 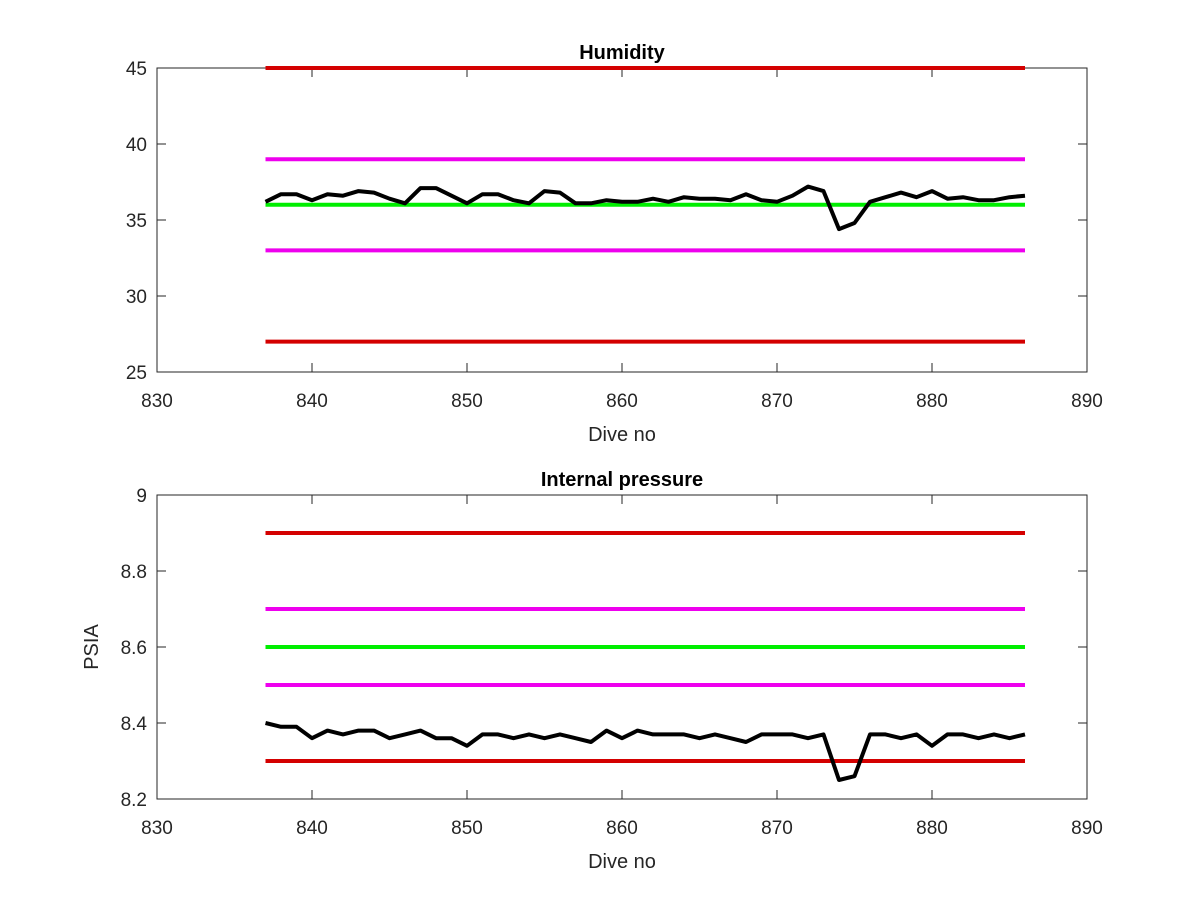 What do you see at coordinates (134, 724) in the screenshot?
I see `y-tick-label: 8.4` at bounding box center [134, 724].